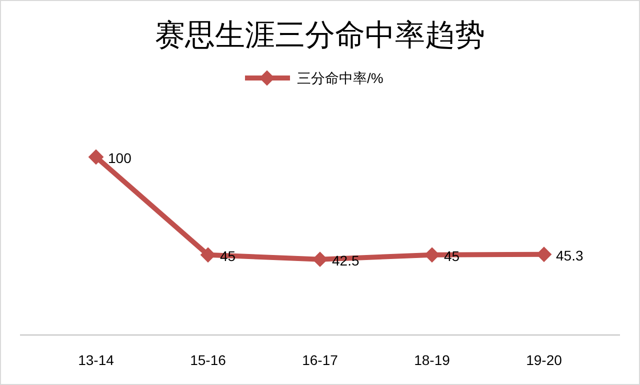 The height and width of the screenshot is (385, 640). I want to click on data-label: 45.3, so click(570, 255).